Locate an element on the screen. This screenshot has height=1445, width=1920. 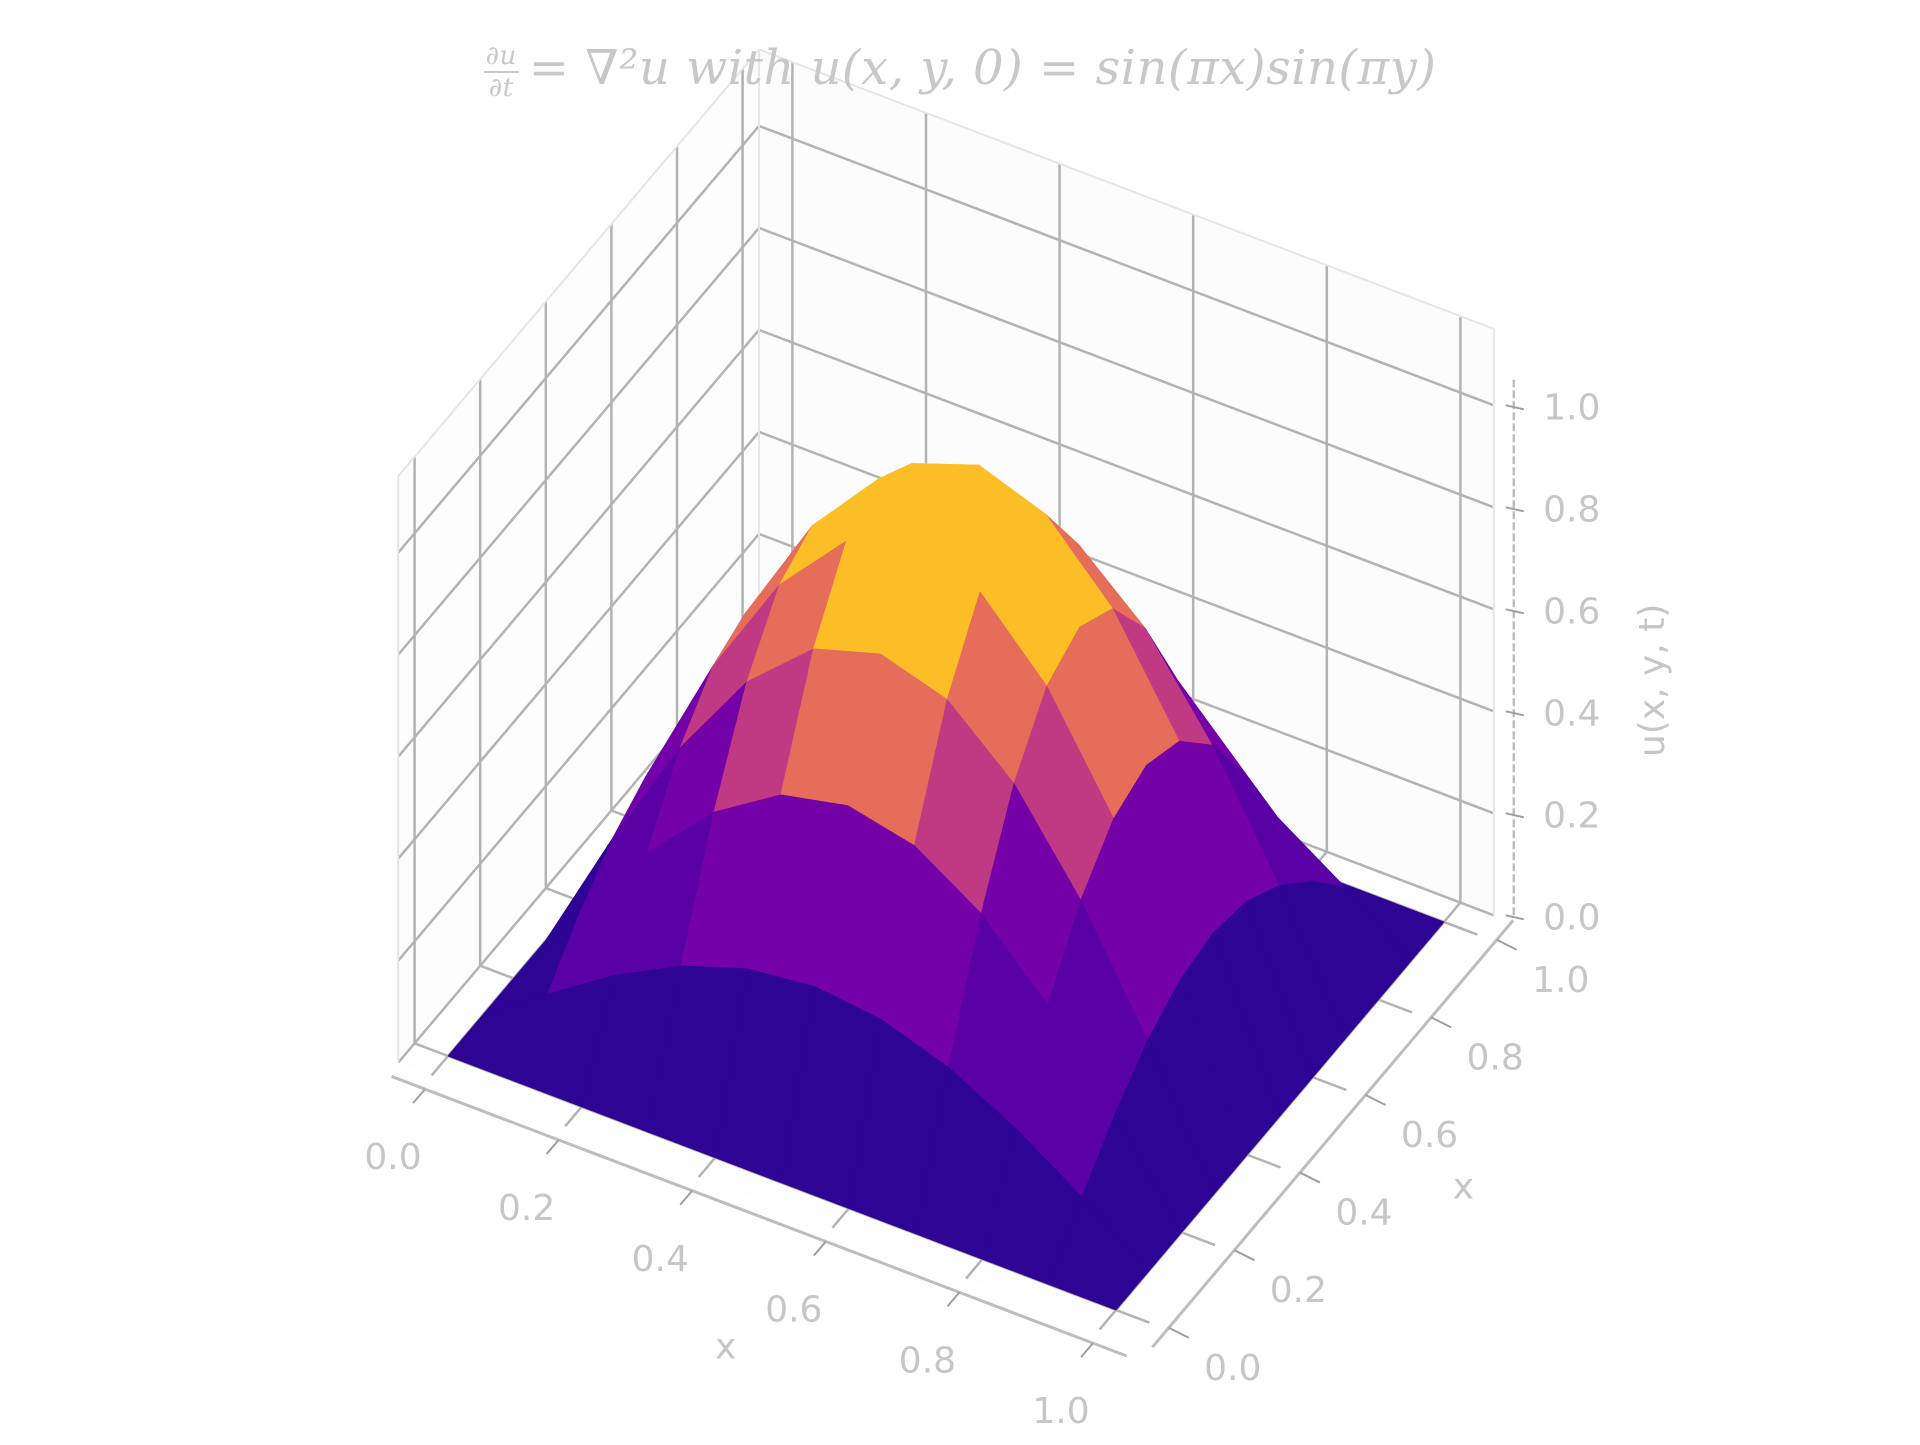
y-tick-label: 0.0 is located at coordinates (1232, 1368).